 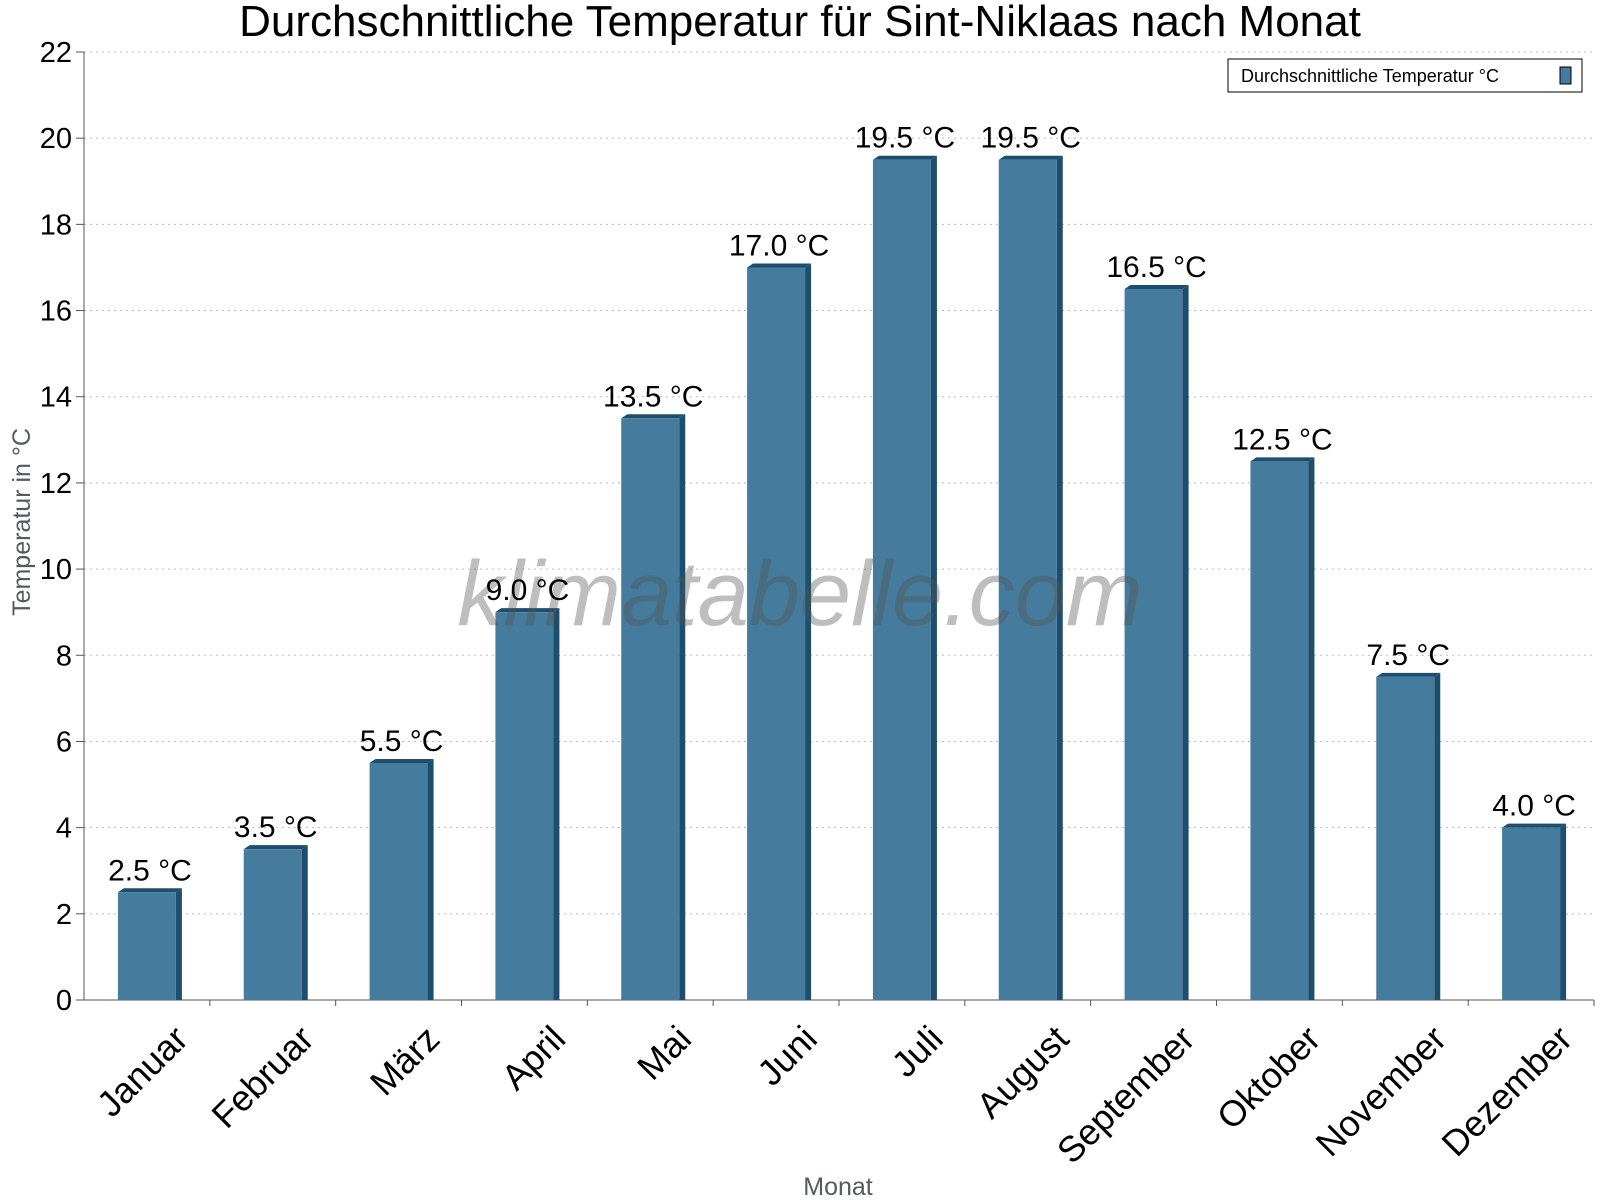 I want to click on bar-februar, so click(x=275, y=922).